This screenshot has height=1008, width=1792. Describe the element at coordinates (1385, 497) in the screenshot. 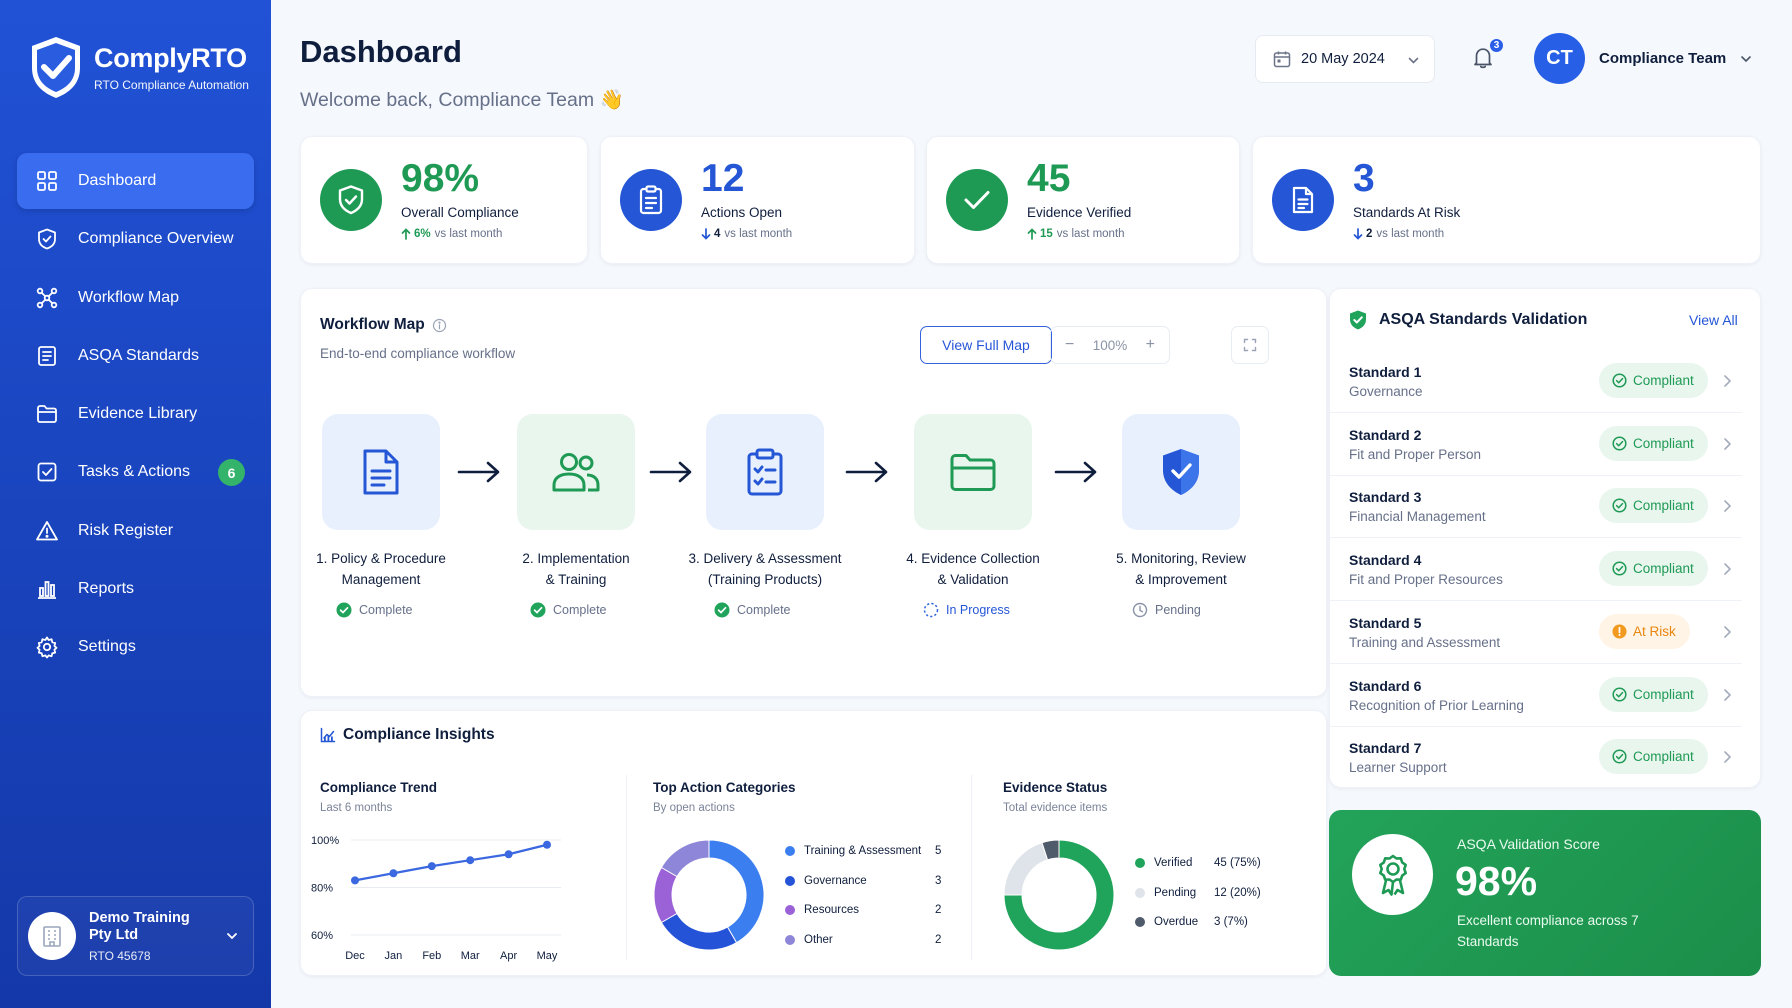

I see `standard-name: Standard 3` at that location.